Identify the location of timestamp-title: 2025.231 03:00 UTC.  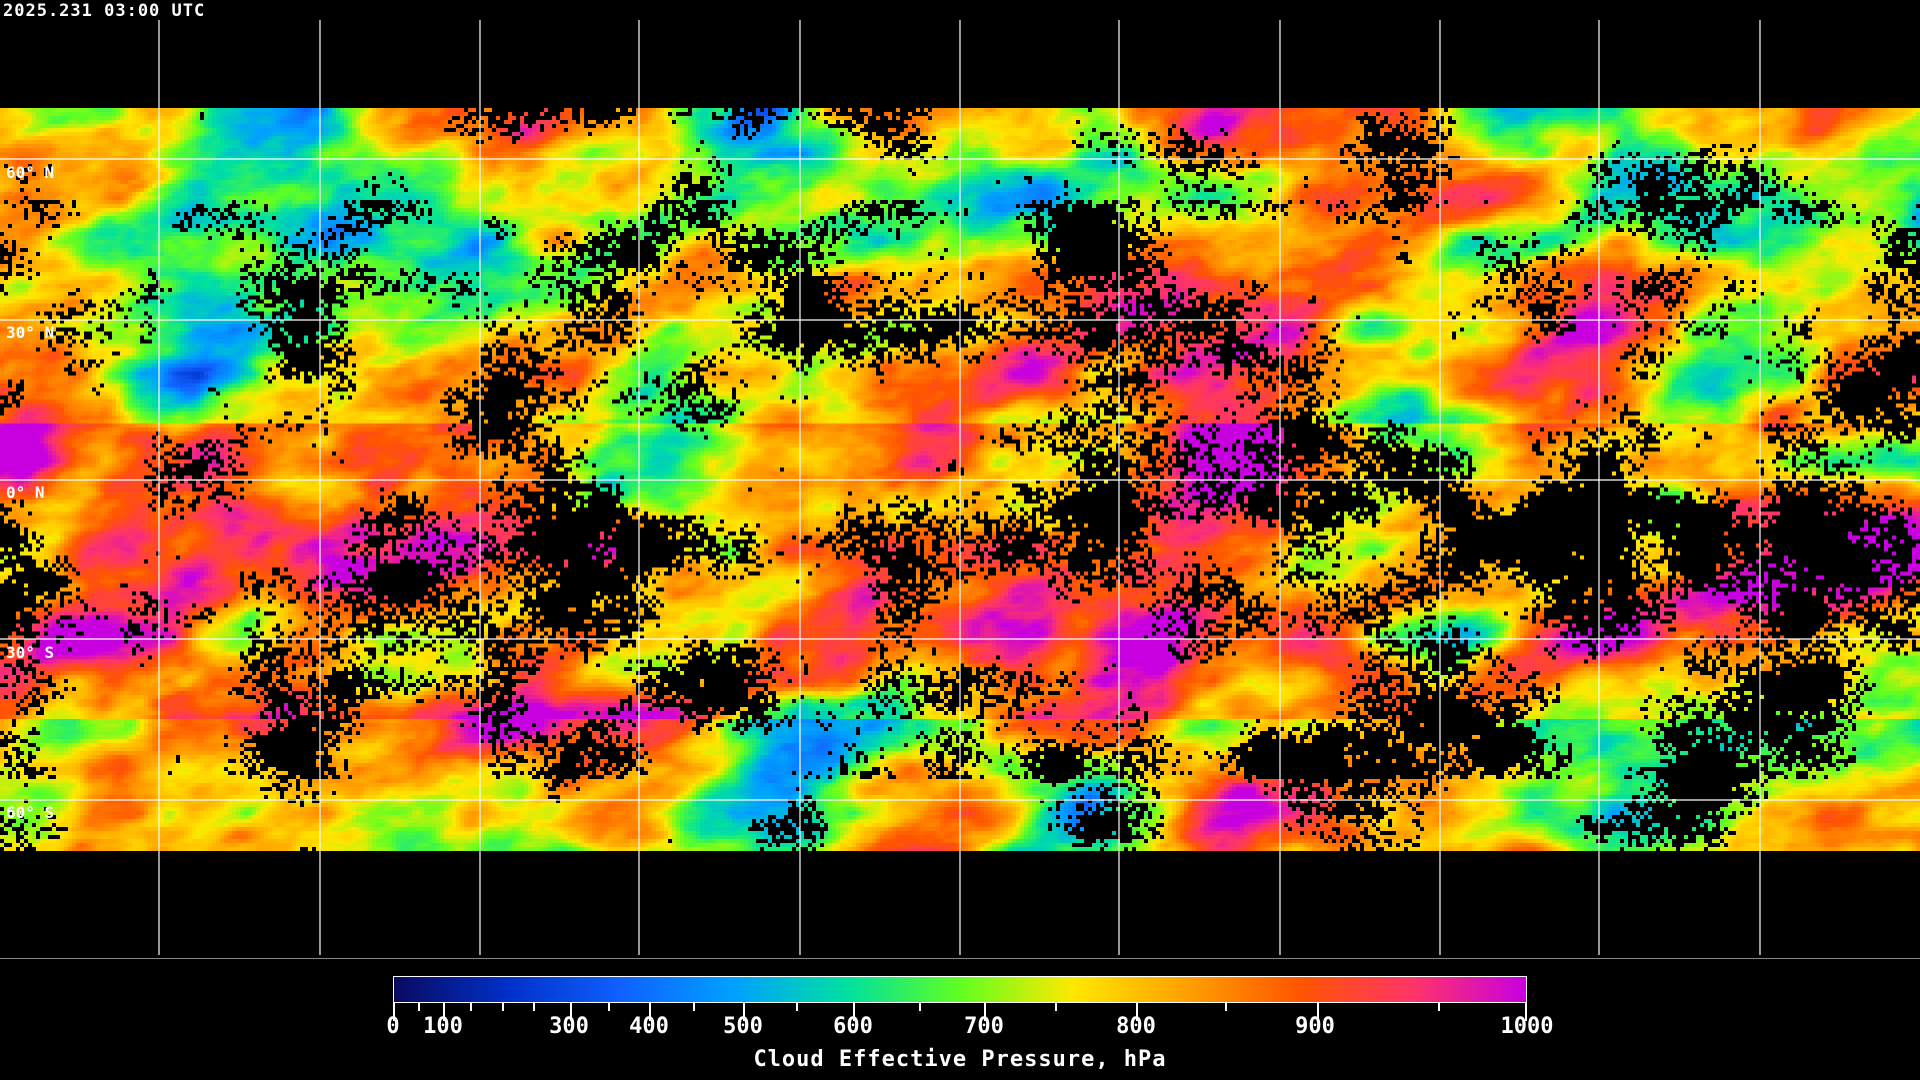
(104, 11).